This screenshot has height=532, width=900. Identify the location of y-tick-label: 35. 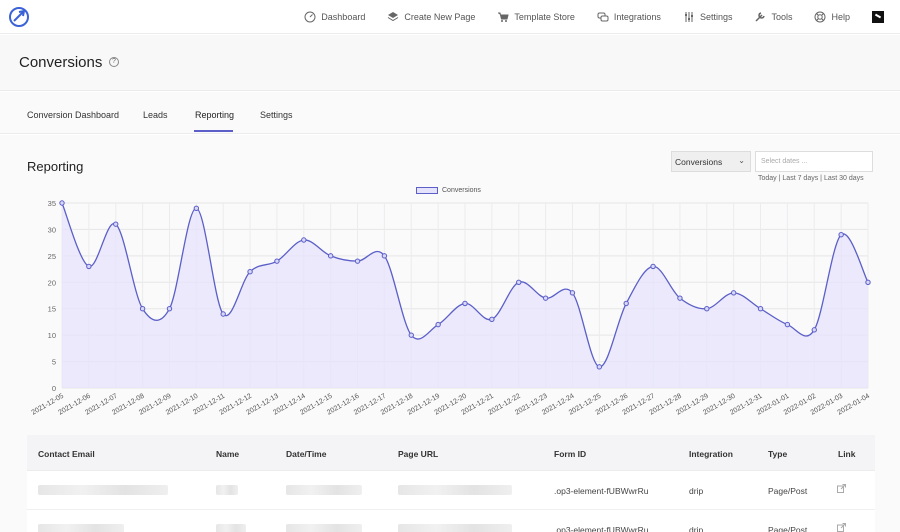
(52, 203).